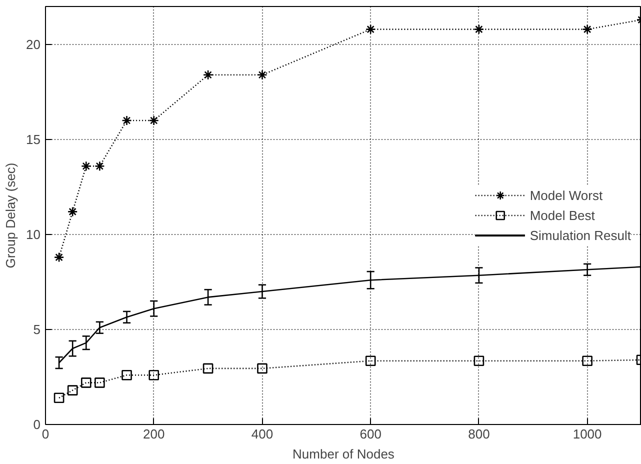 Image resolution: width=641 pixels, height=464 pixels. Describe the element at coordinates (33, 139) in the screenshot. I see `y-tick-label: 15` at that location.